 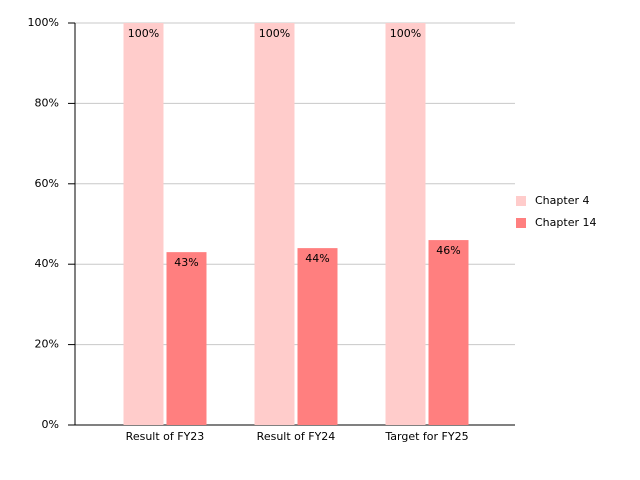 What do you see at coordinates (296, 436) in the screenshot?
I see `x-tick-label: Result of FY24` at bounding box center [296, 436].